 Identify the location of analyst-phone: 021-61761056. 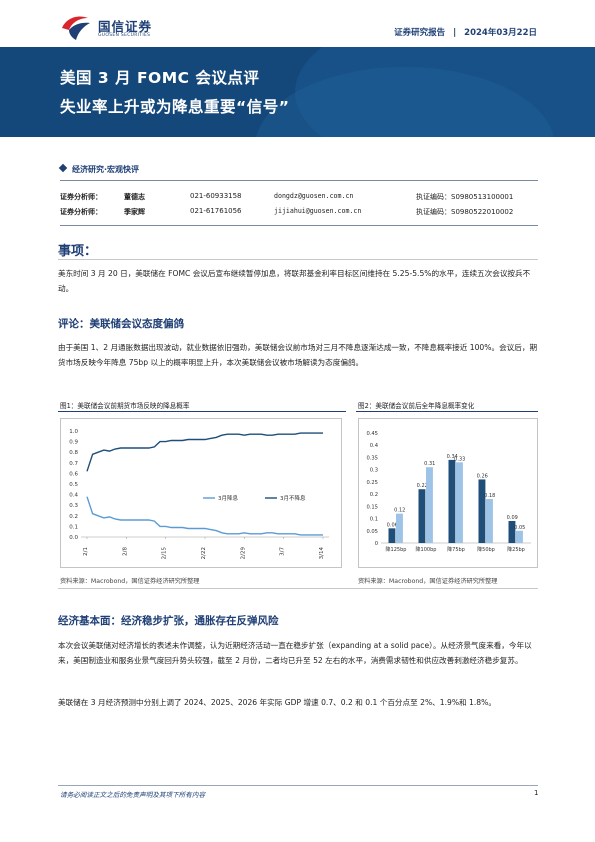
(216, 211).